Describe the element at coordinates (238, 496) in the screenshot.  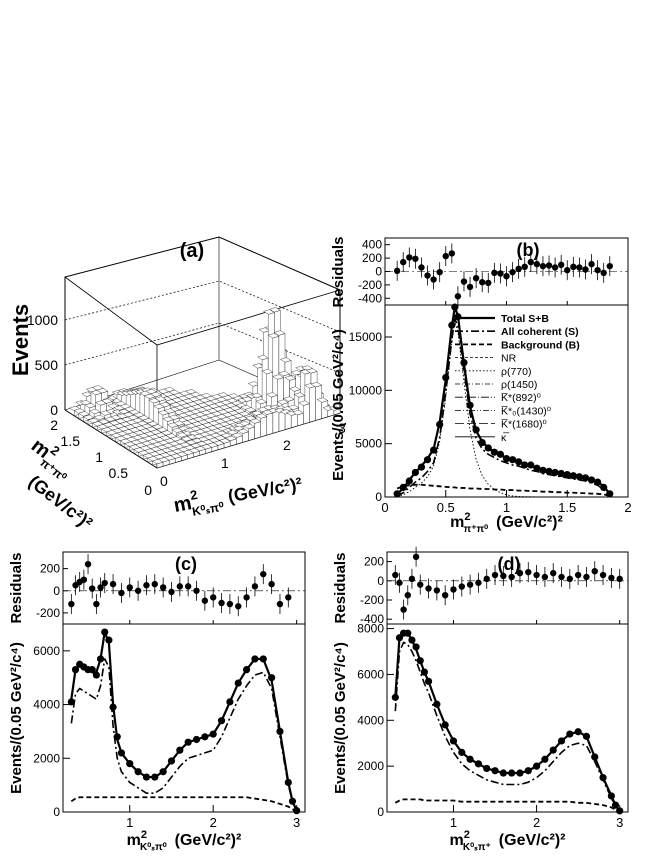
I see `panel-a-x-label: m2K⁰ₛπ⁰(GeV/c²)²` at that location.